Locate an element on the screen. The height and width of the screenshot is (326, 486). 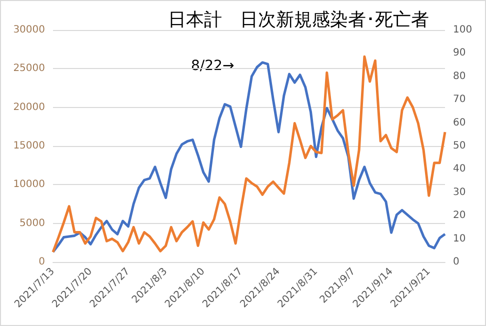
y2-tick-label: 10 is located at coordinates (459, 238).